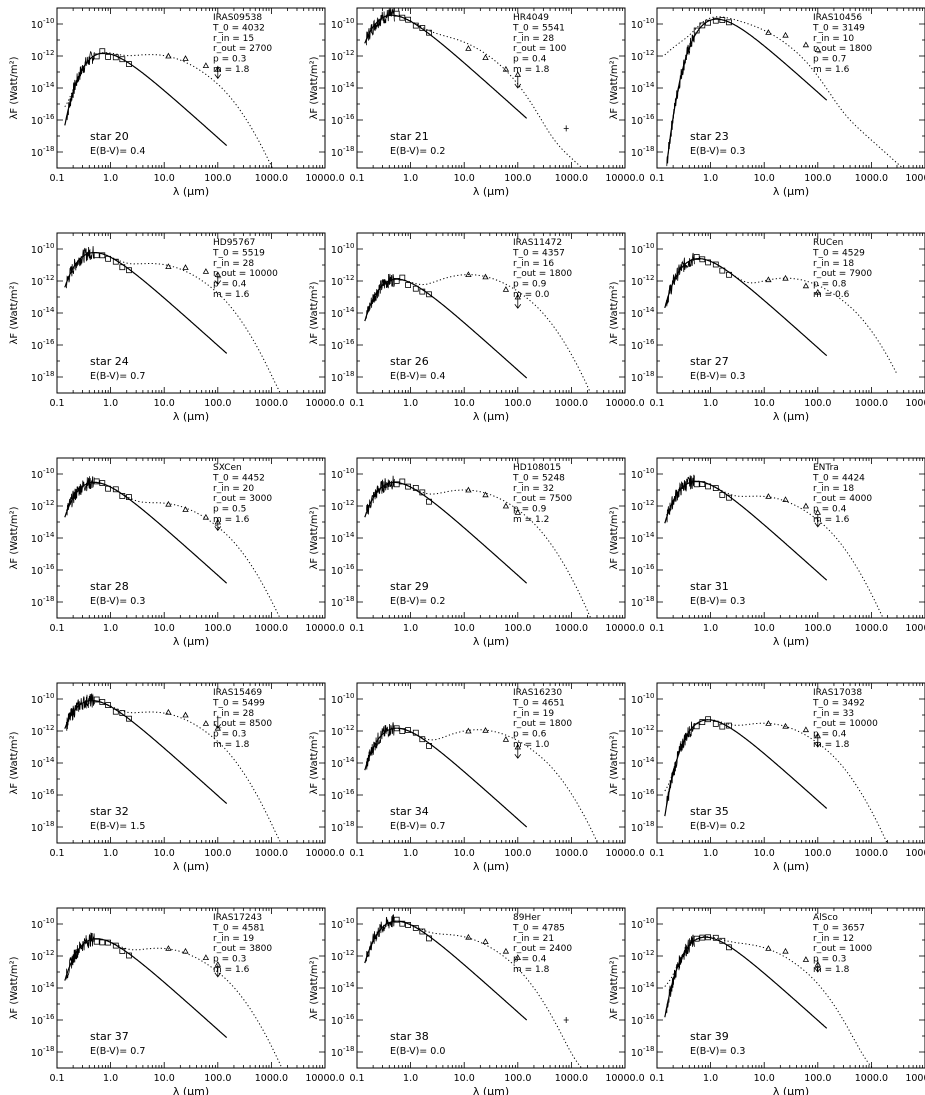 This screenshot has width=925, height=1095. Describe the element at coordinates (538, 703) in the screenshot. I see `parameter-line: T_0 = 4651` at that location.